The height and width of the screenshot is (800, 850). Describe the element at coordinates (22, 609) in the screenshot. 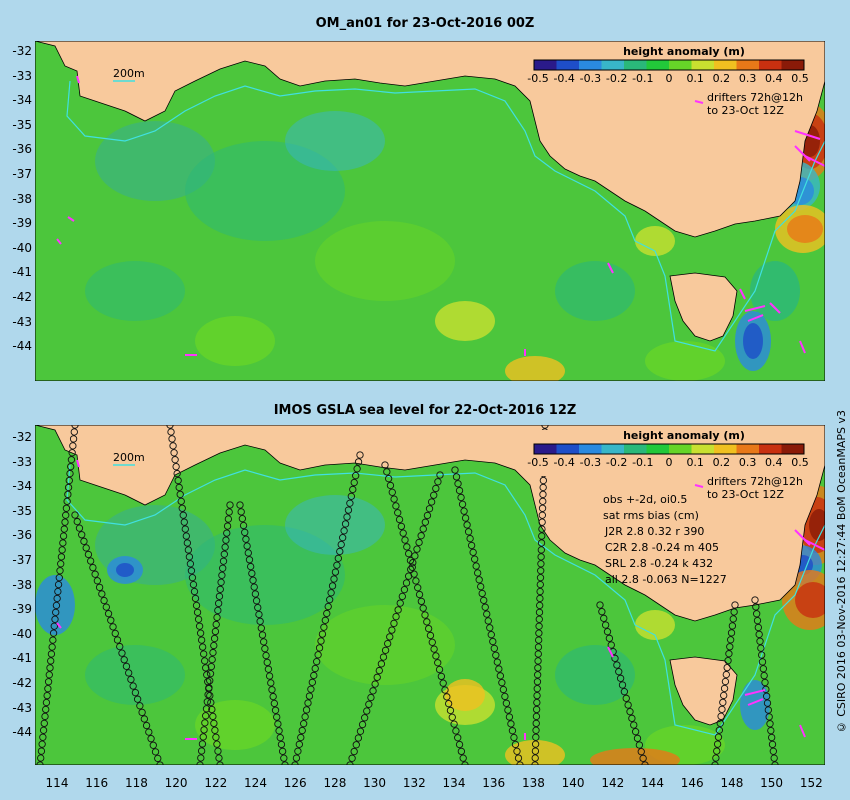

I see `y-tick-label: -39` at that location.